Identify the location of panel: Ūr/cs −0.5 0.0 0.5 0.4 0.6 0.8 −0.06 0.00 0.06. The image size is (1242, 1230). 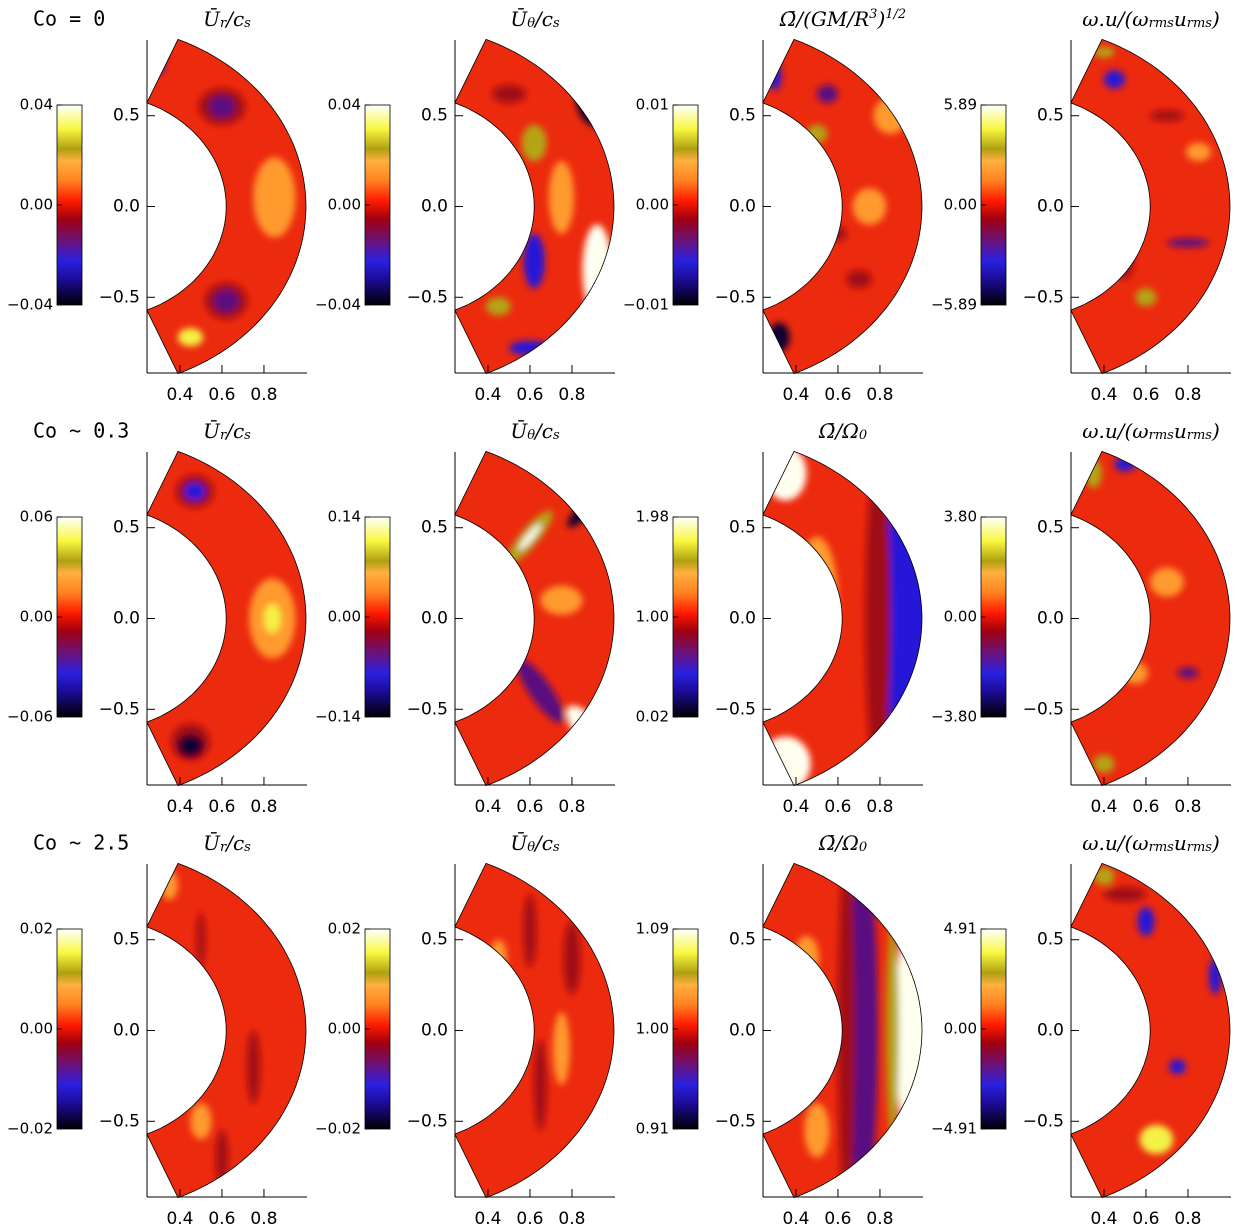
(157, 618).